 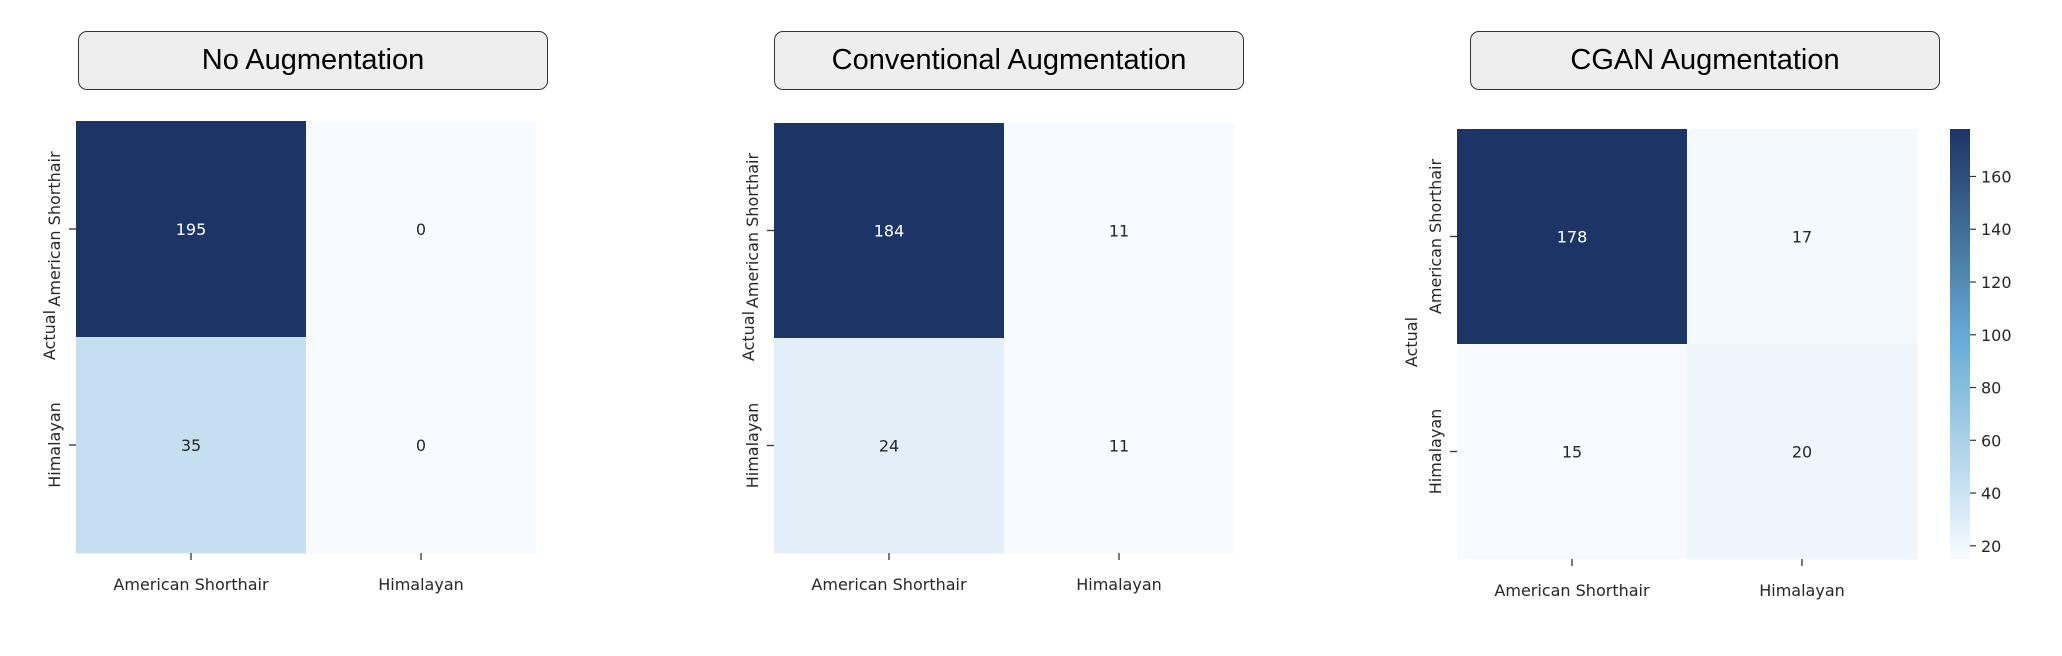 What do you see at coordinates (1991, 440) in the screenshot?
I see `colorbar-tick-label: 60` at bounding box center [1991, 440].